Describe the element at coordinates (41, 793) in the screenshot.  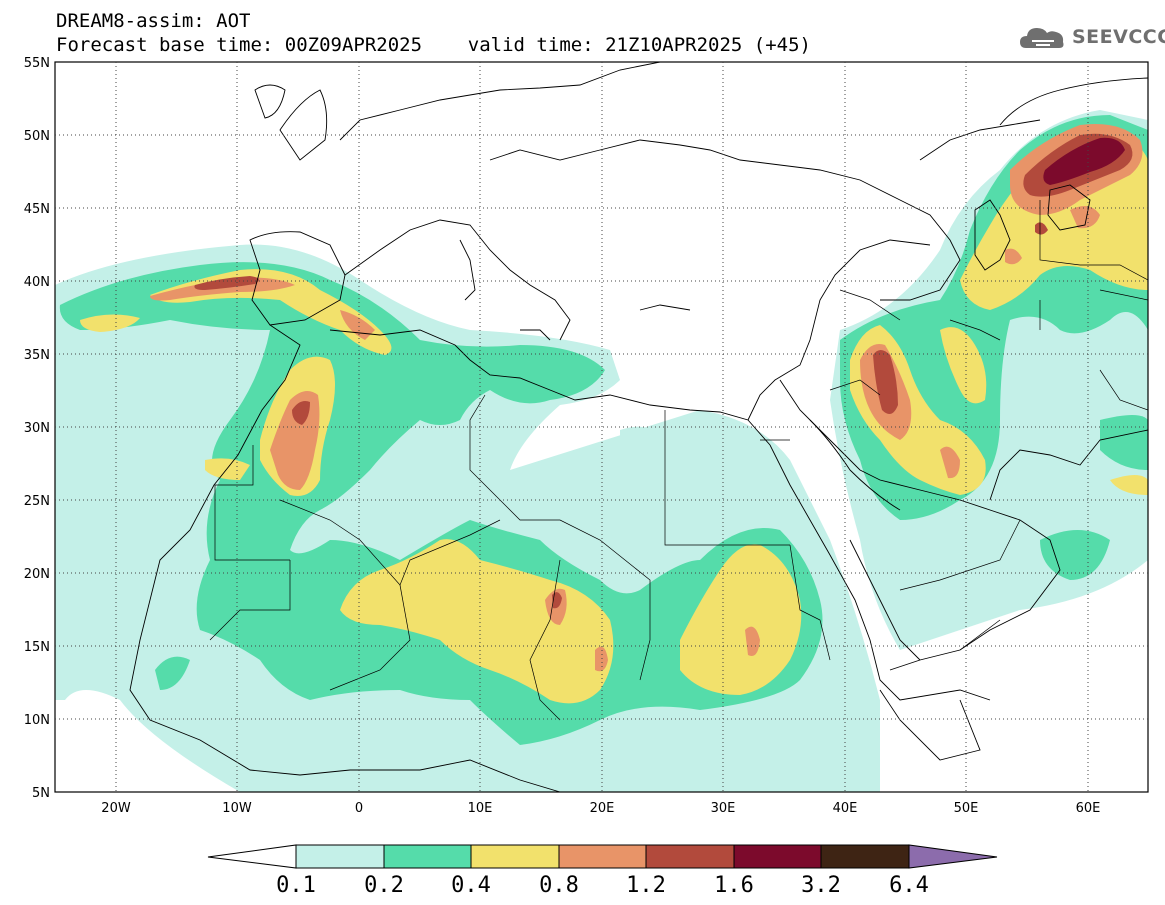
I see `lat-tick-label: 5N` at that location.